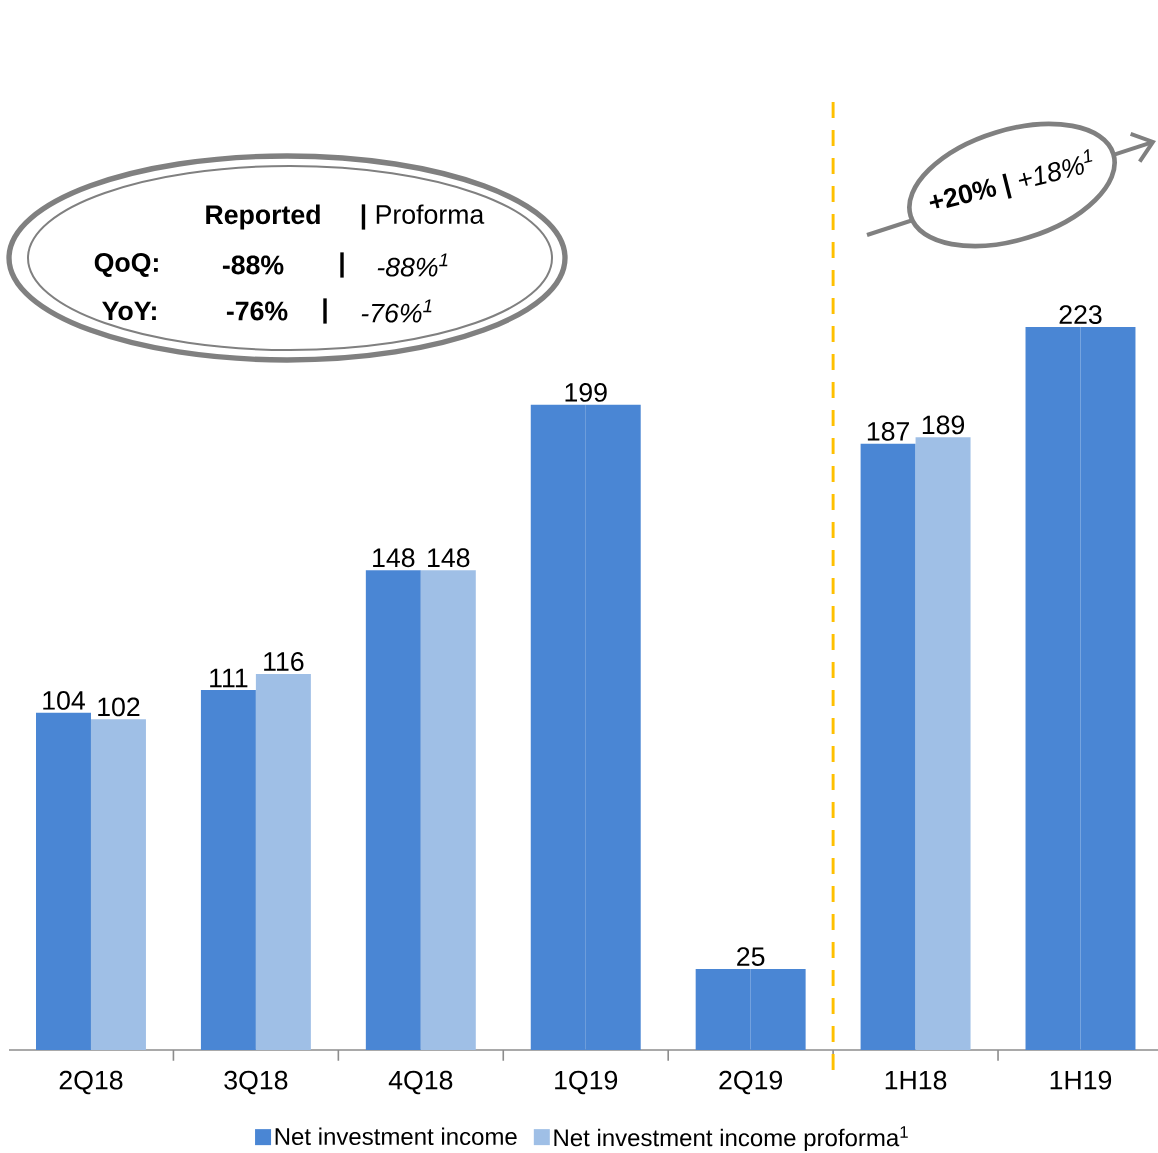  I want to click on x-tick-label: 1H19, so click(1081, 1080).